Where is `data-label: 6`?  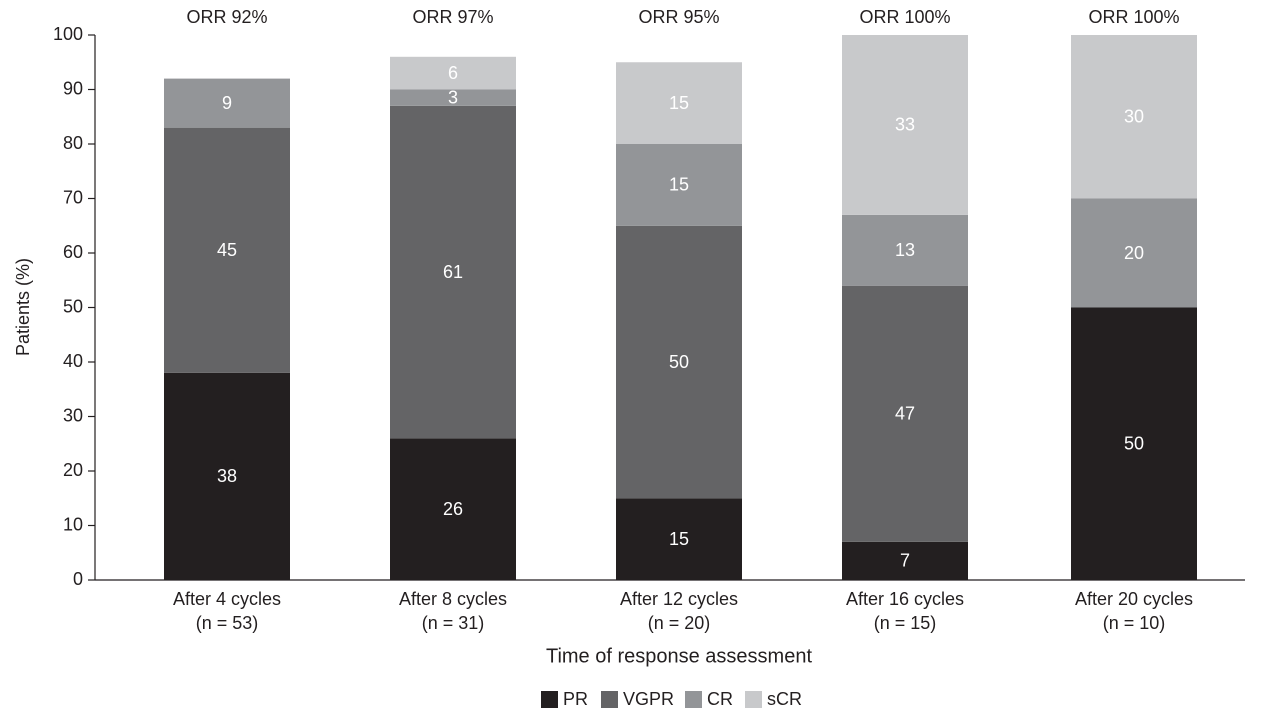
data-label: 6 is located at coordinates (453, 73).